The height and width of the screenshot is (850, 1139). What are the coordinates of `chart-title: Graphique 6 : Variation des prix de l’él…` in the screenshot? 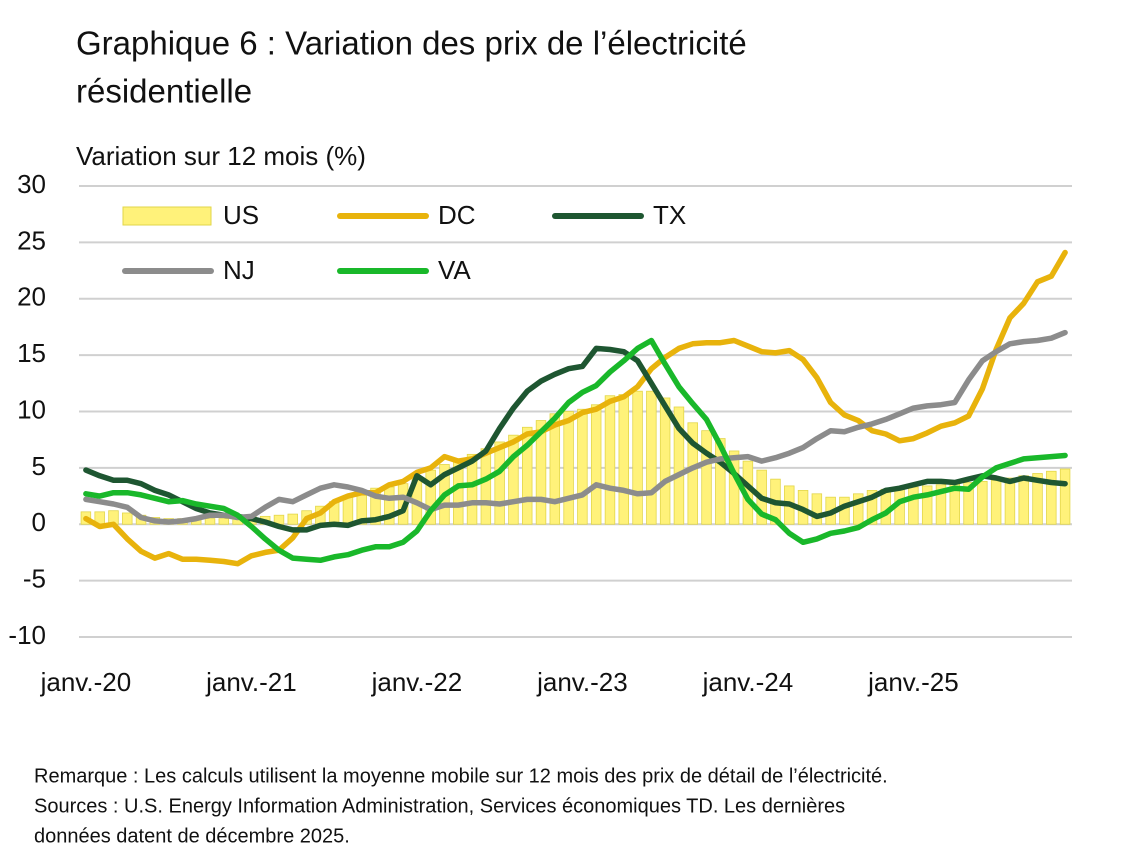 It's located at (411, 43).